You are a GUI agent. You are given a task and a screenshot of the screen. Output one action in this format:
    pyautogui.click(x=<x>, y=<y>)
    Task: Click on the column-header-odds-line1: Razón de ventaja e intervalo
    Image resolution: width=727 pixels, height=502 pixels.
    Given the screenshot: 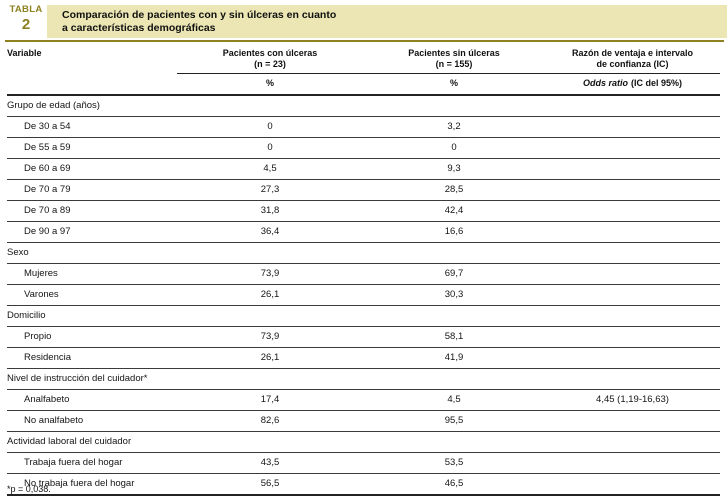 What is the action you would take?
    pyautogui.click(x=632, y=53)
    